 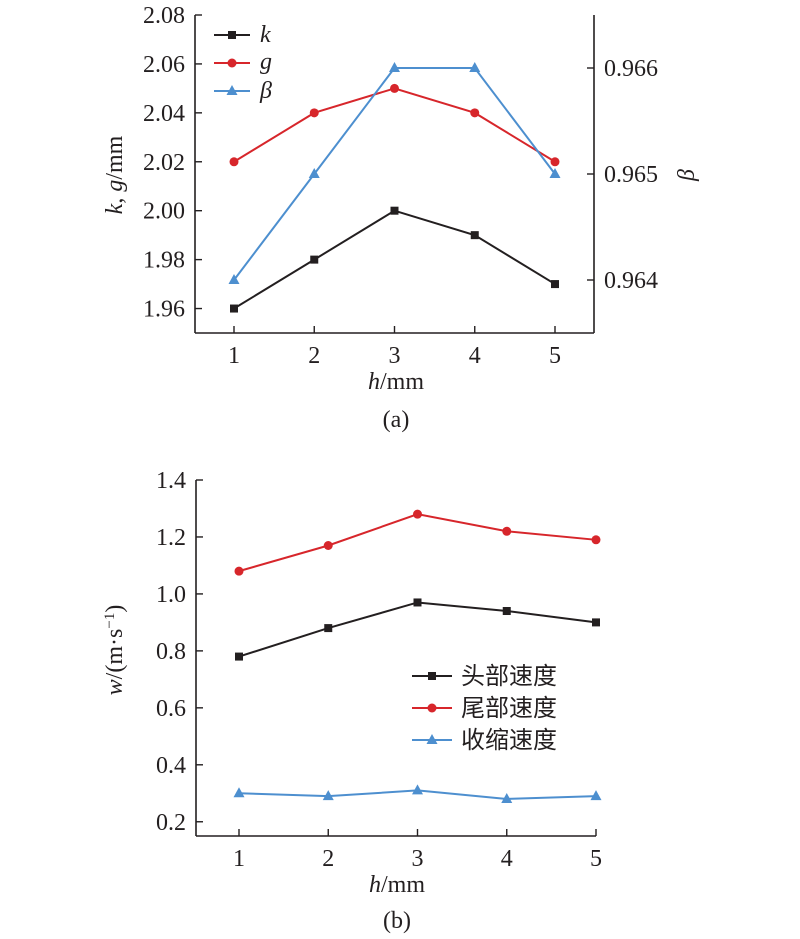 I want to click on legend-marker-k, so click(x=232, y=35).